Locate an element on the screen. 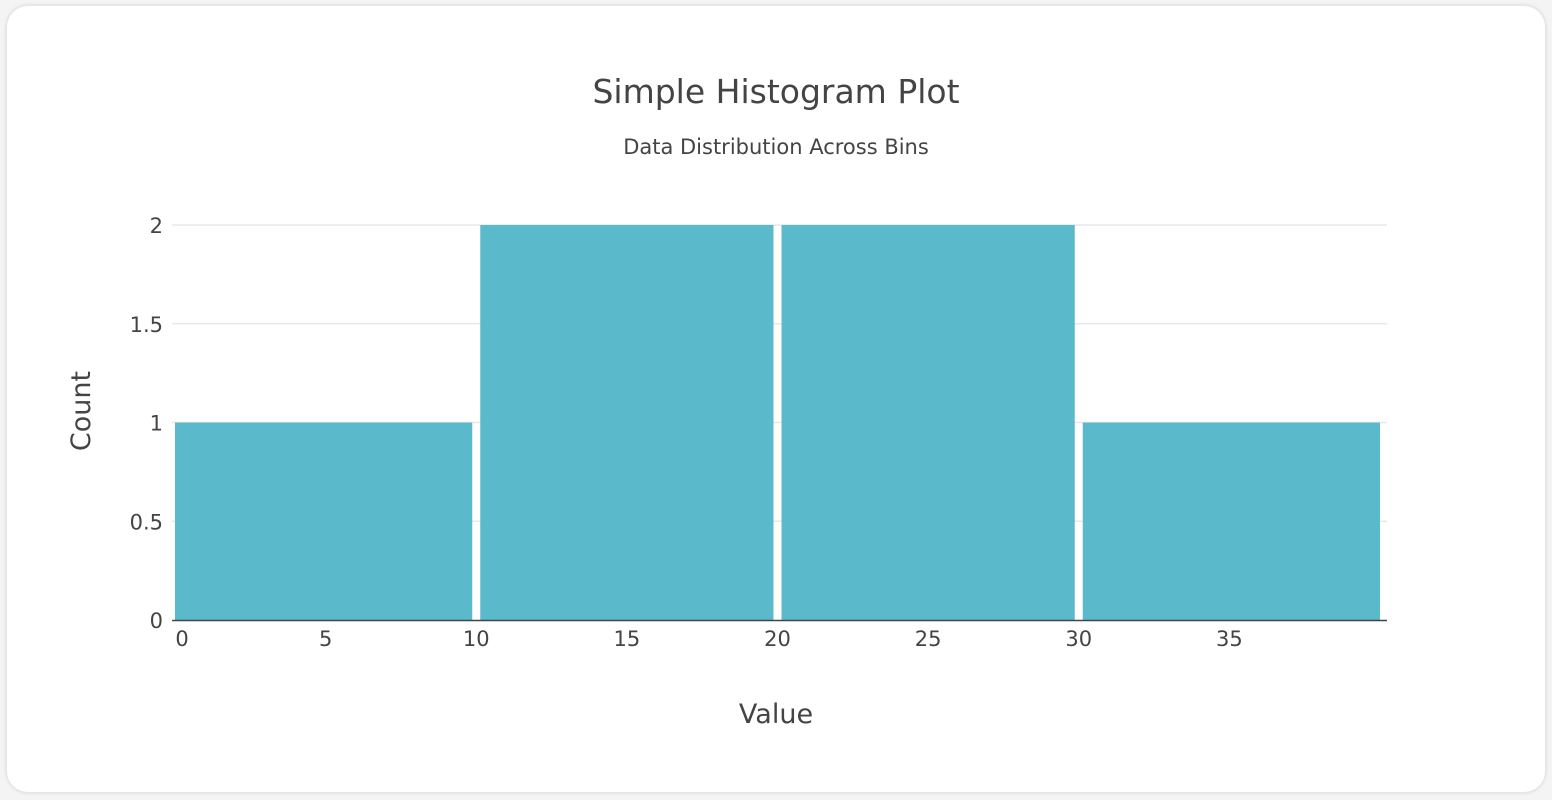 The image size is (1552, 800). y-tick-label: 2 is located at coordinates (156, 226).